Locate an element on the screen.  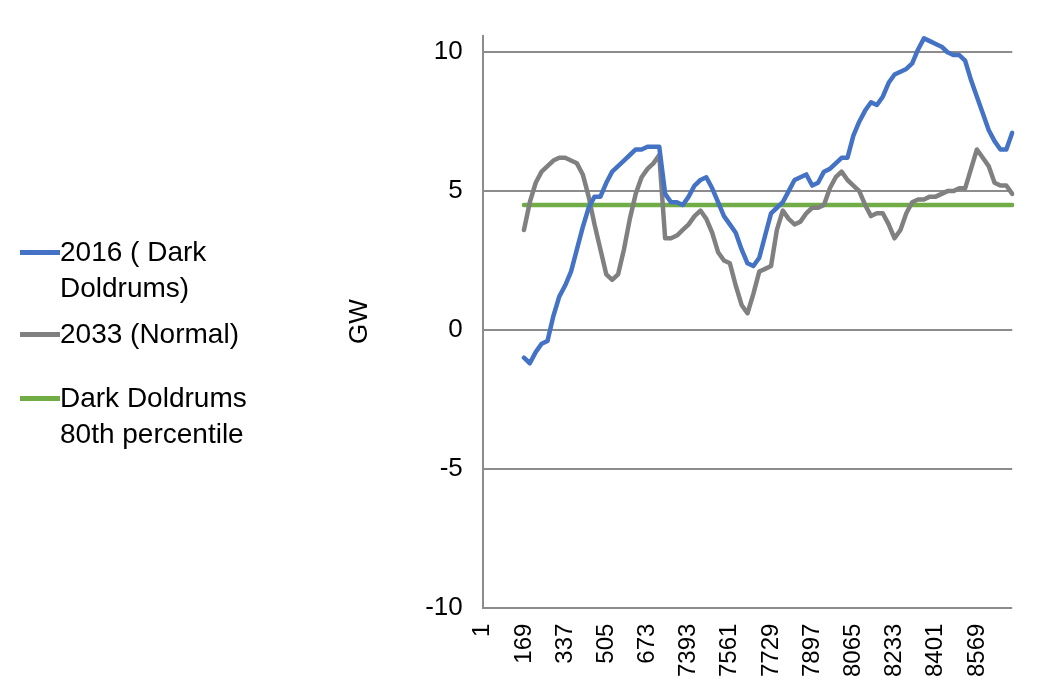
y-tick-label: -5 is located at coordinates (451, 466).